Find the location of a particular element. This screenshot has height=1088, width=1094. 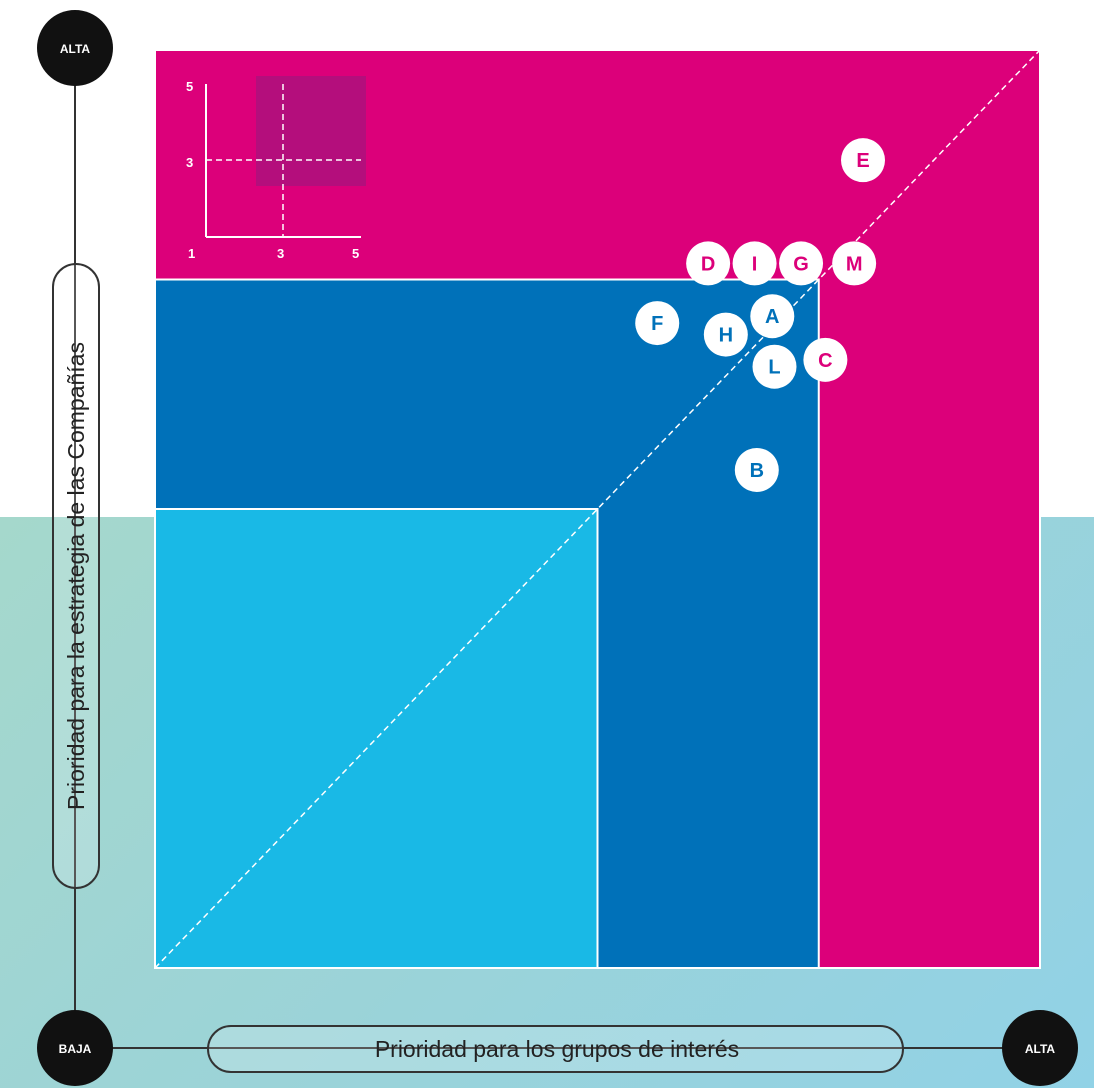

point-label-f: F is located at coordinates (657, 324).